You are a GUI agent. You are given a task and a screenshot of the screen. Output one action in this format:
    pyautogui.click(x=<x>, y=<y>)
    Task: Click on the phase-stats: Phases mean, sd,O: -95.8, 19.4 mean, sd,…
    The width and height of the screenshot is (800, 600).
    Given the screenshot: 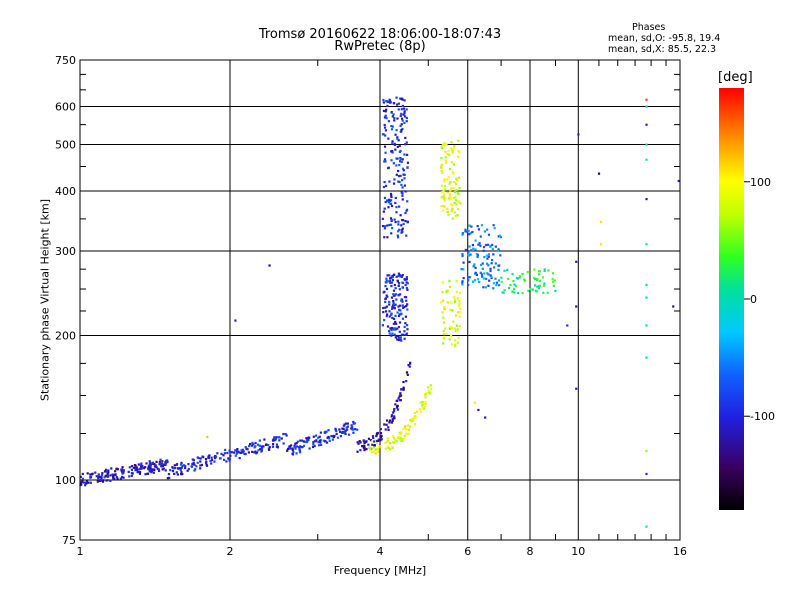 What is the action you would take?
    pyautogui.click(x=664, y=38)
    